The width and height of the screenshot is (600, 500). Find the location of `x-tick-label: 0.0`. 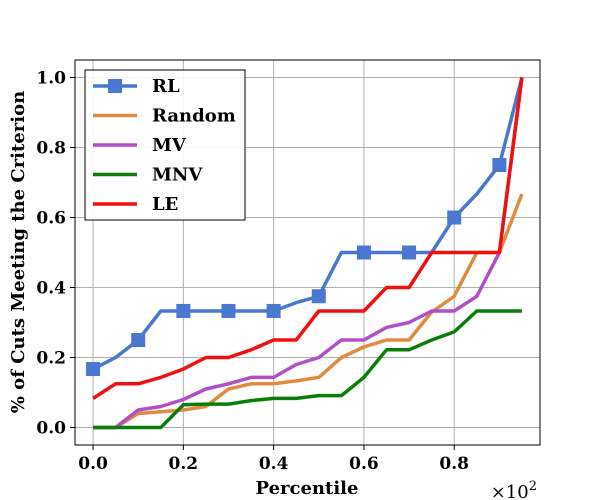

x-tick-label: 0.0 is located at coordinates (93, 464).